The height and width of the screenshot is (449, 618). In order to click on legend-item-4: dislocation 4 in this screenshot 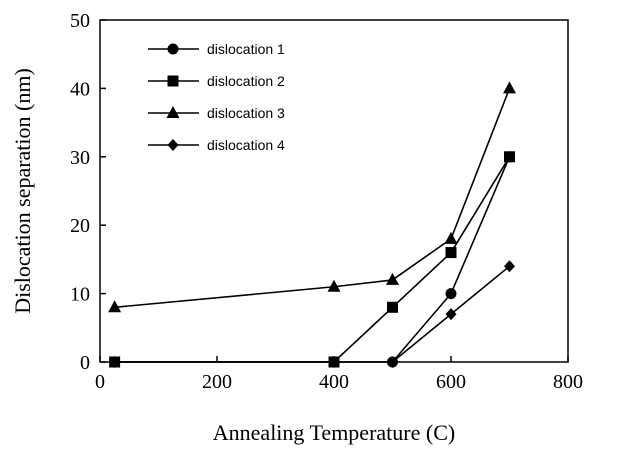, I will do `click(216, 145)`.